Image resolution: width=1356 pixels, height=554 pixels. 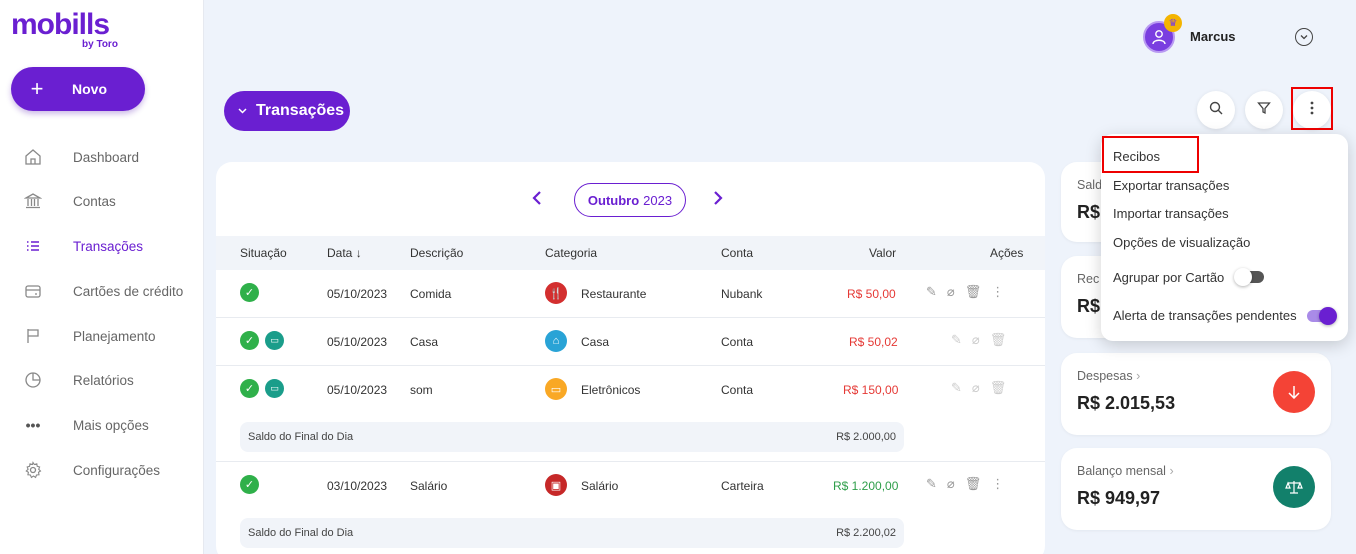 What do you see at coordinates (287, 111) in the screenshot?
I see `transactions-dropdown-button: Transações` at bounding box center [287, 111].